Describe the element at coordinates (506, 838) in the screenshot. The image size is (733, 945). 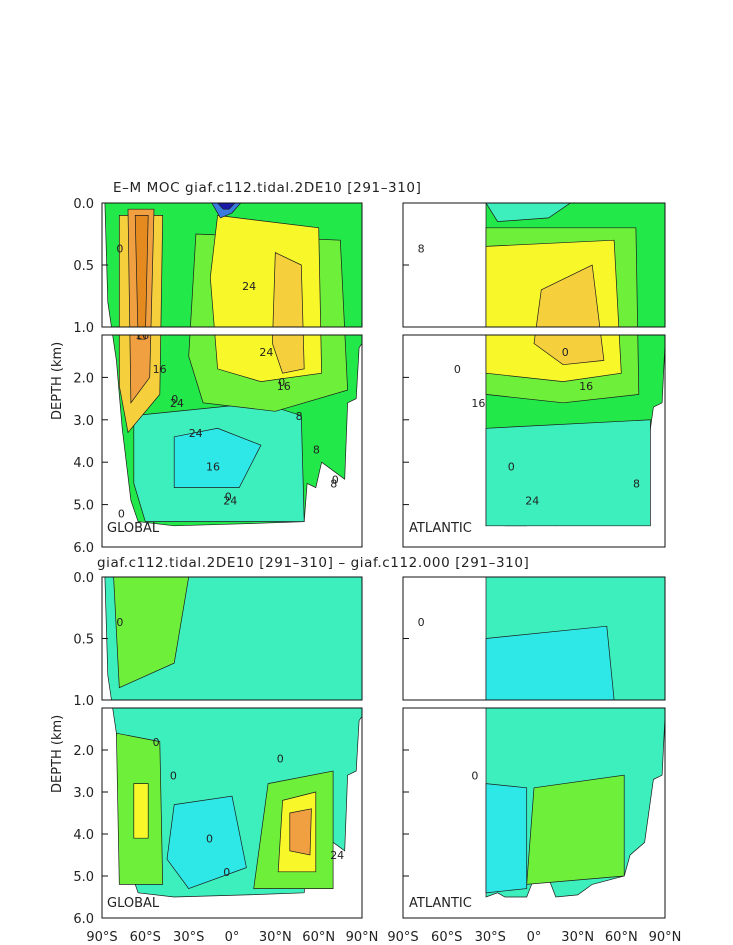
I see `diff-cyan-deep` at that location.